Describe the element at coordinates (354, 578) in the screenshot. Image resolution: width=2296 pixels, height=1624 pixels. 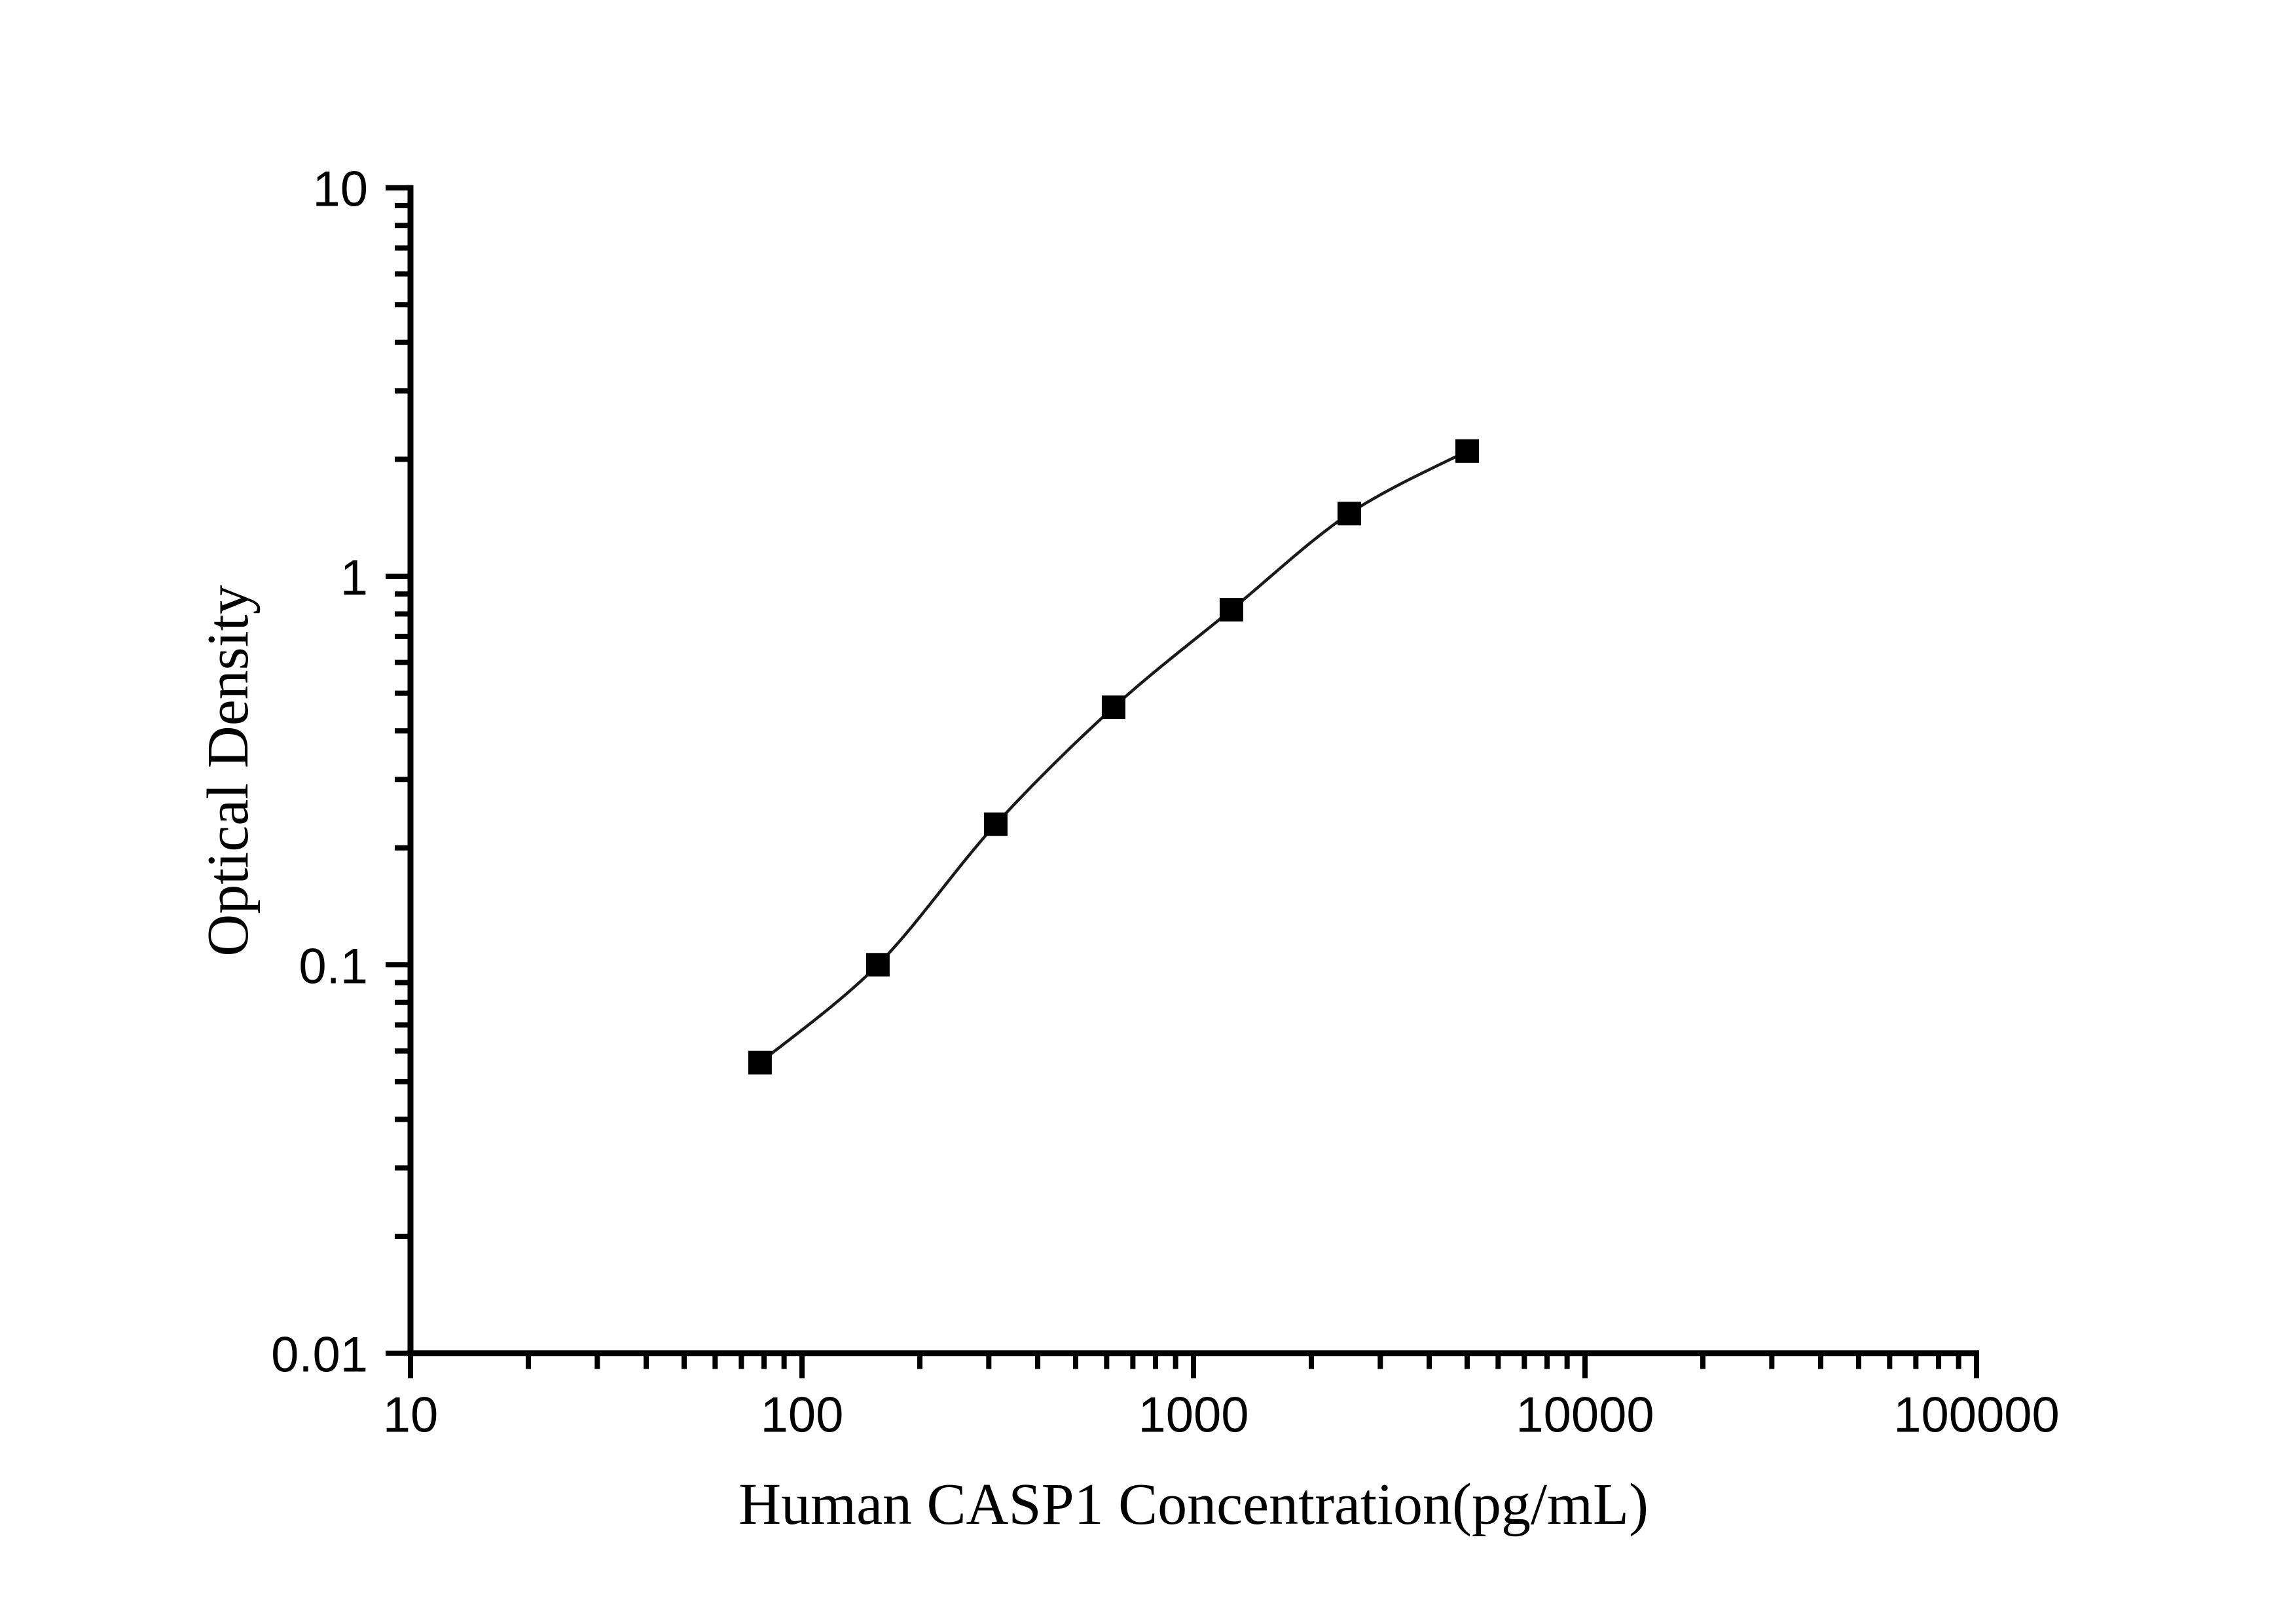
I see `y-tick-label: 1` at that location.